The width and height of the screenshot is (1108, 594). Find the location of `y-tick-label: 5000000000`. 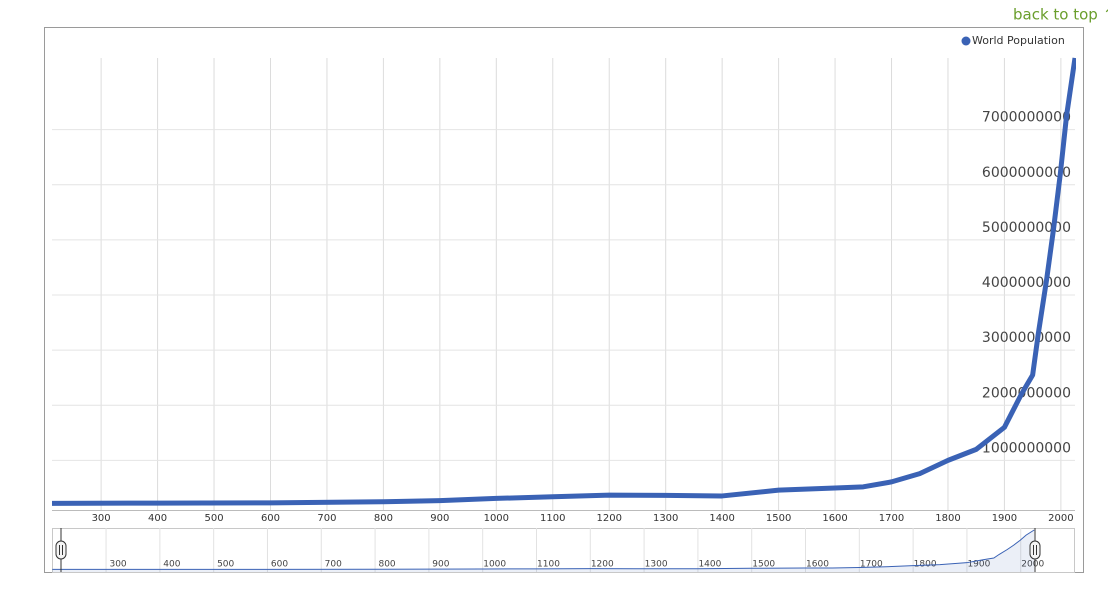

y-tick-label: 5000000000 is located at coordinates (1026, 228).